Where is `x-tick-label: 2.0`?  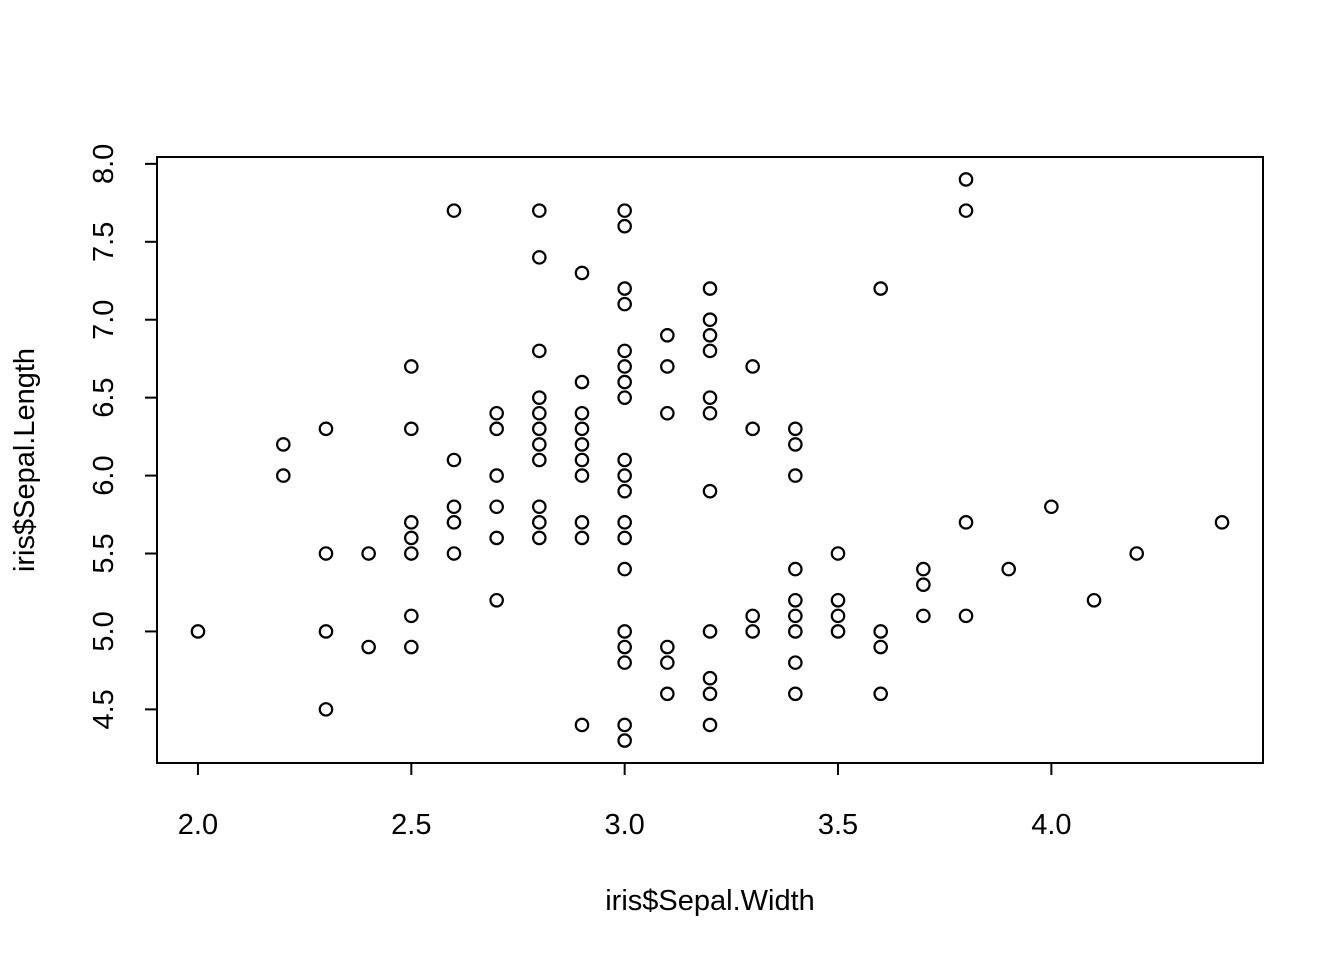
x-tick-label: 2.0 is located at coordinates (198, 825).